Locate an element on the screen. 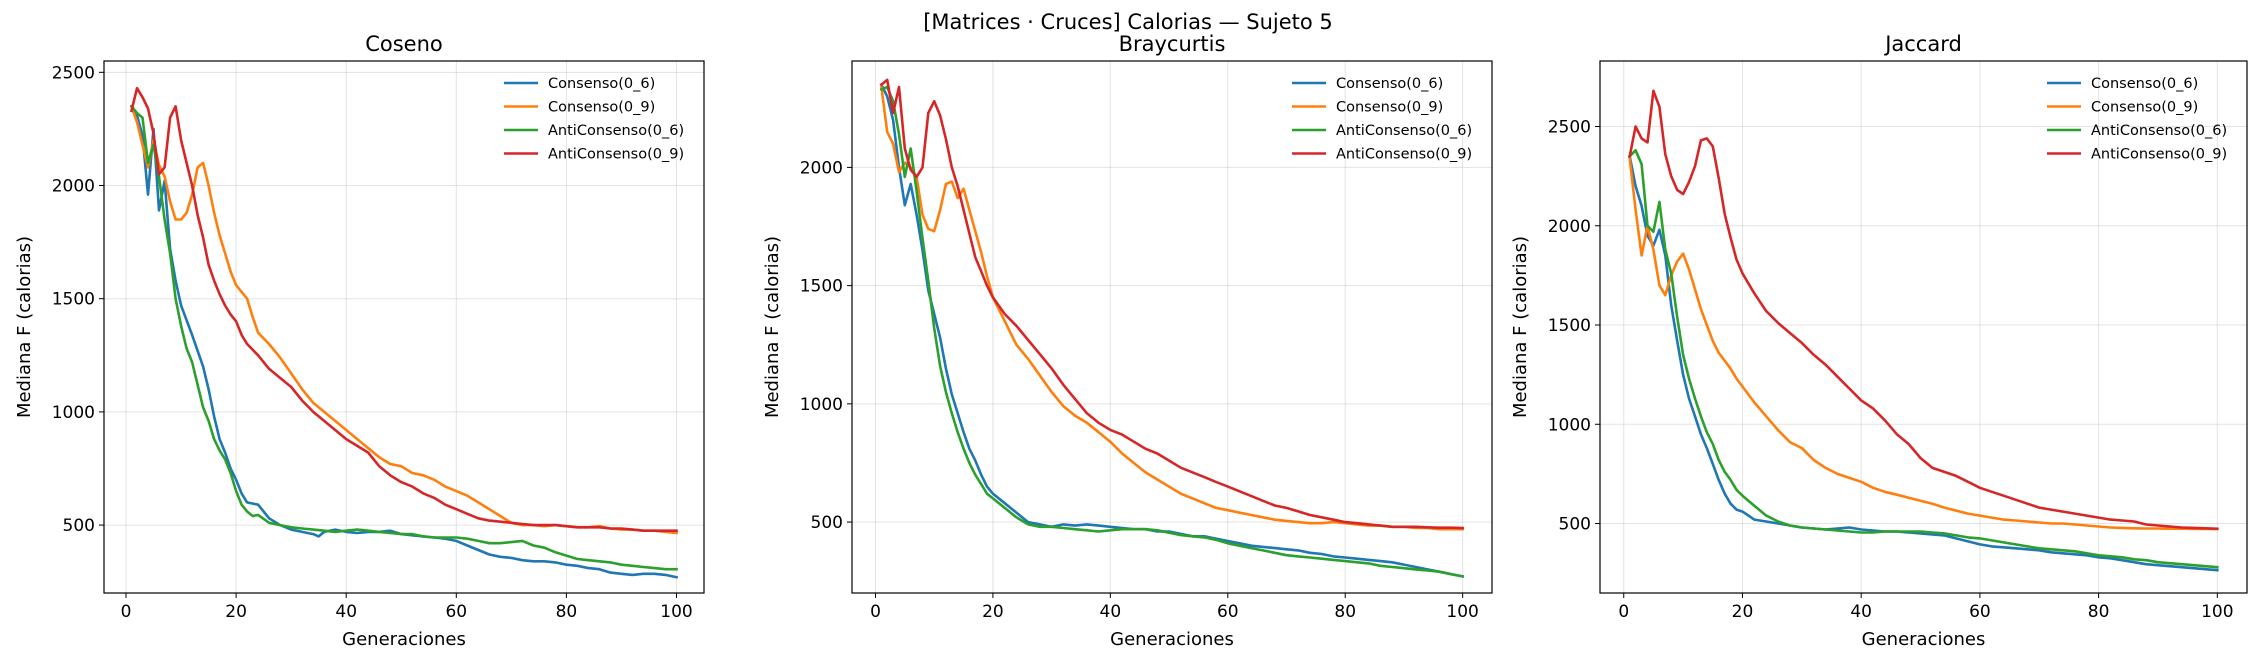 The width and height of the screenshot is (2256, 664). chart-title: Coseno is located at coordinates (404, 44).